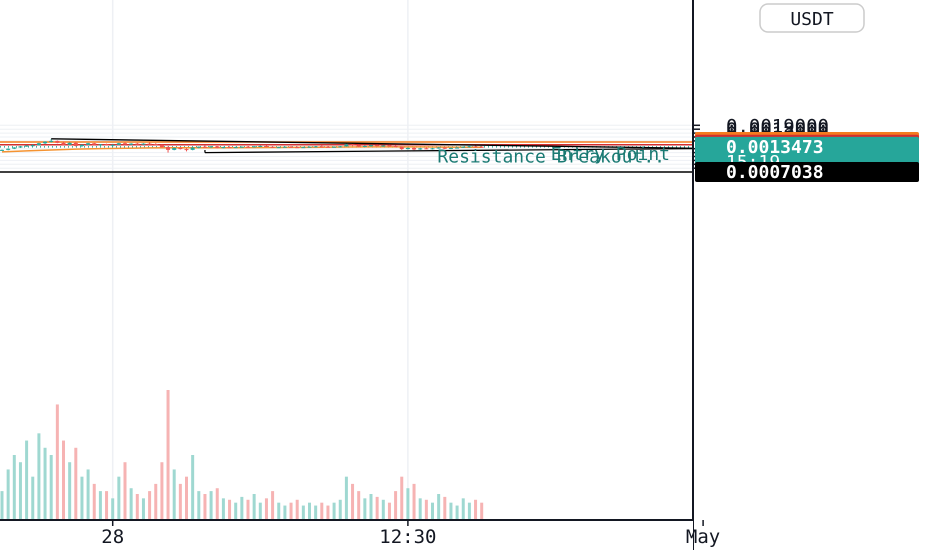 The width and height of the screenshot is (932, 550). What do you see at coordinates (242, 455) in the screenshot?
I see `volume-bars` at bounding box center [242, 455].